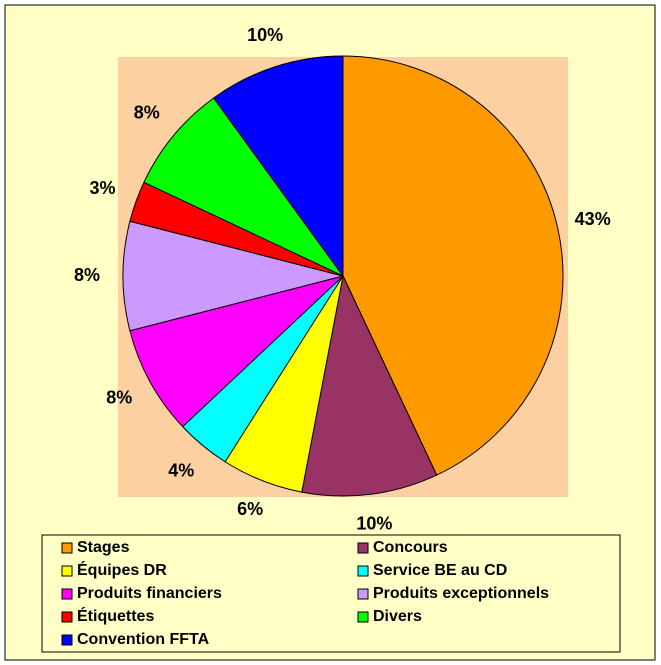 The image size is (661, 665). What do you see at coordinates (103, 547) in the screenshot?
I see `legend-label: Stages` at bounding box center [103, 547].